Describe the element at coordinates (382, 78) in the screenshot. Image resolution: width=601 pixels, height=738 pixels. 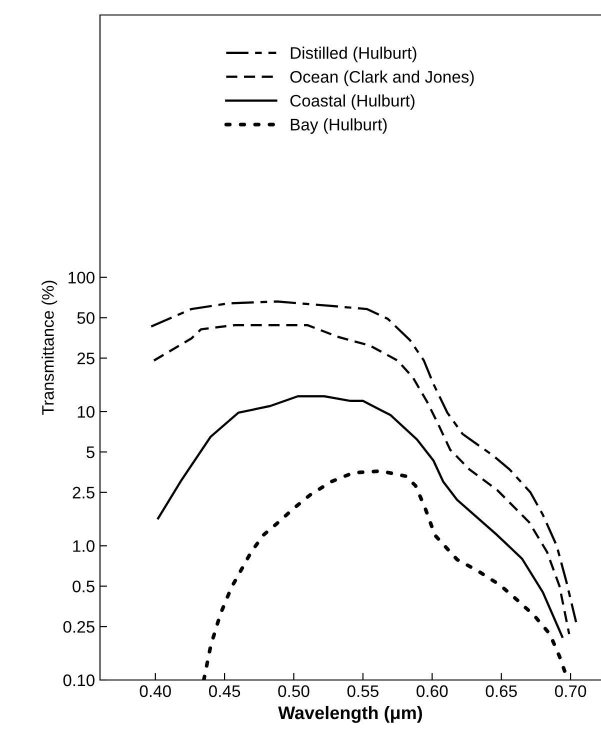
I see `legend-label: Ocean (Clark and Jones)` at that location.